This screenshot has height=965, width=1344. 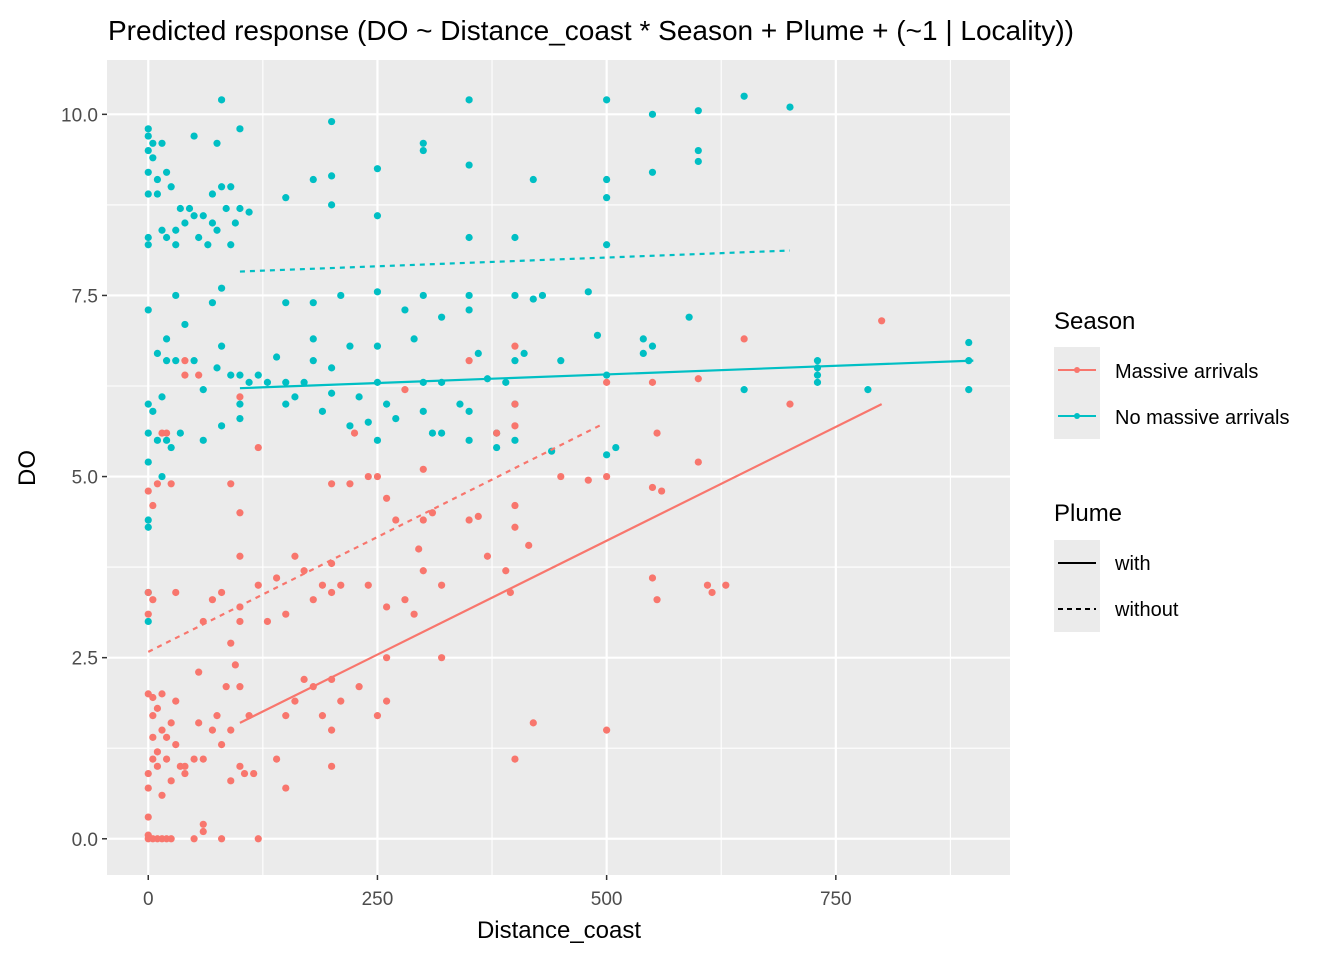 I want to click on legend-label-without: without, so click(x=1146, y=610).